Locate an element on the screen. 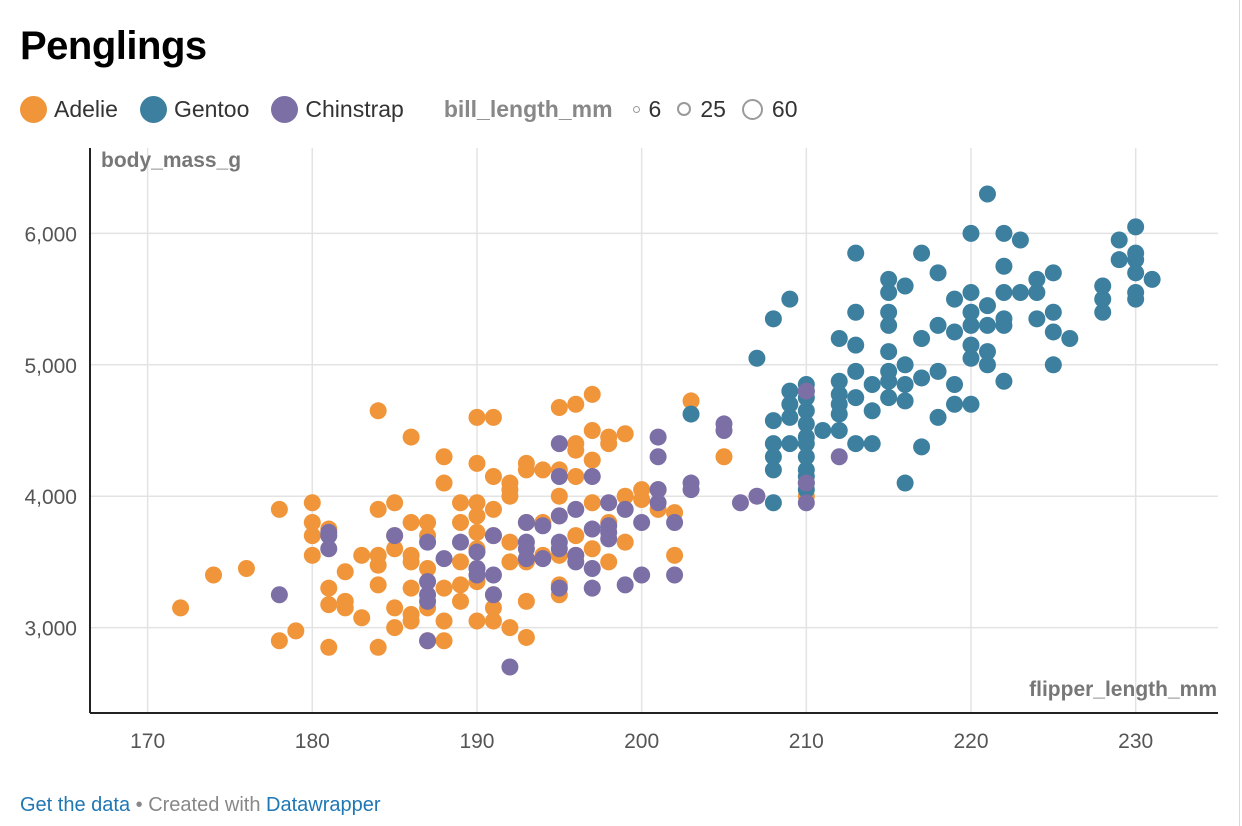 This screenshot has width=1242, height=826. legend-item-gentoo: Gentoo is located at coordinates (194, 109).